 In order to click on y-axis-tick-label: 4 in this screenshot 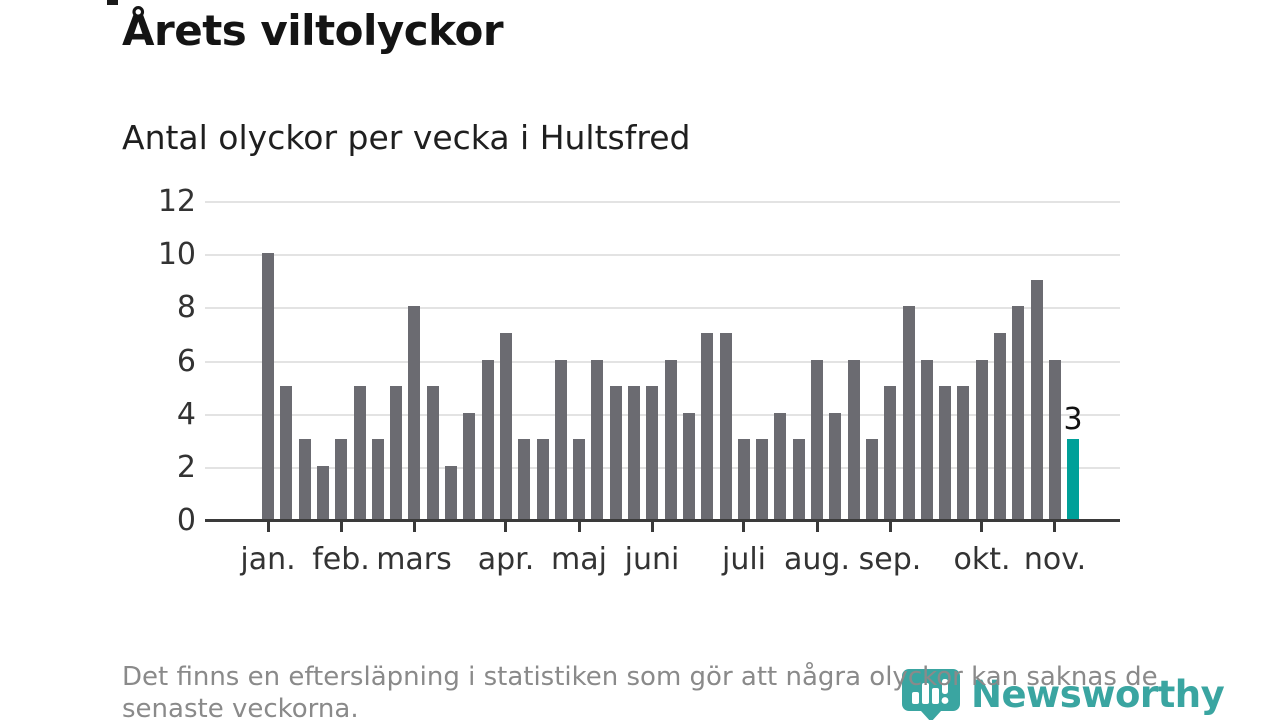, I will do `click(186, 414)`.